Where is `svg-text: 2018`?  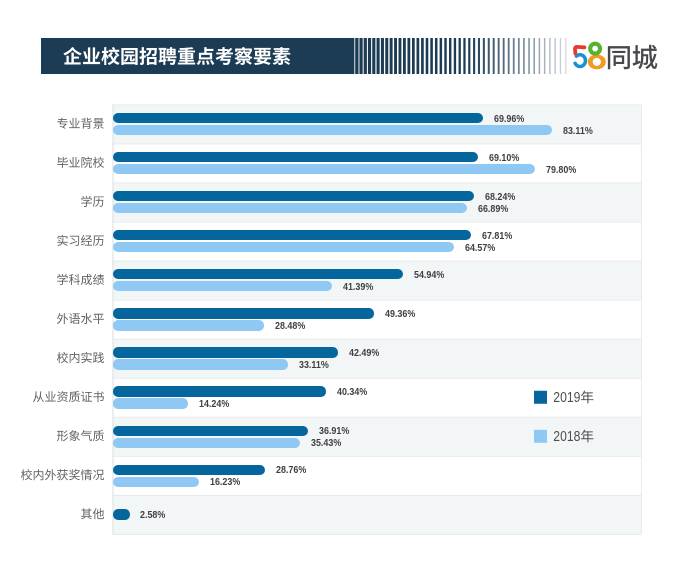 svg-text: 2018 is located at coordinates (566, 436).